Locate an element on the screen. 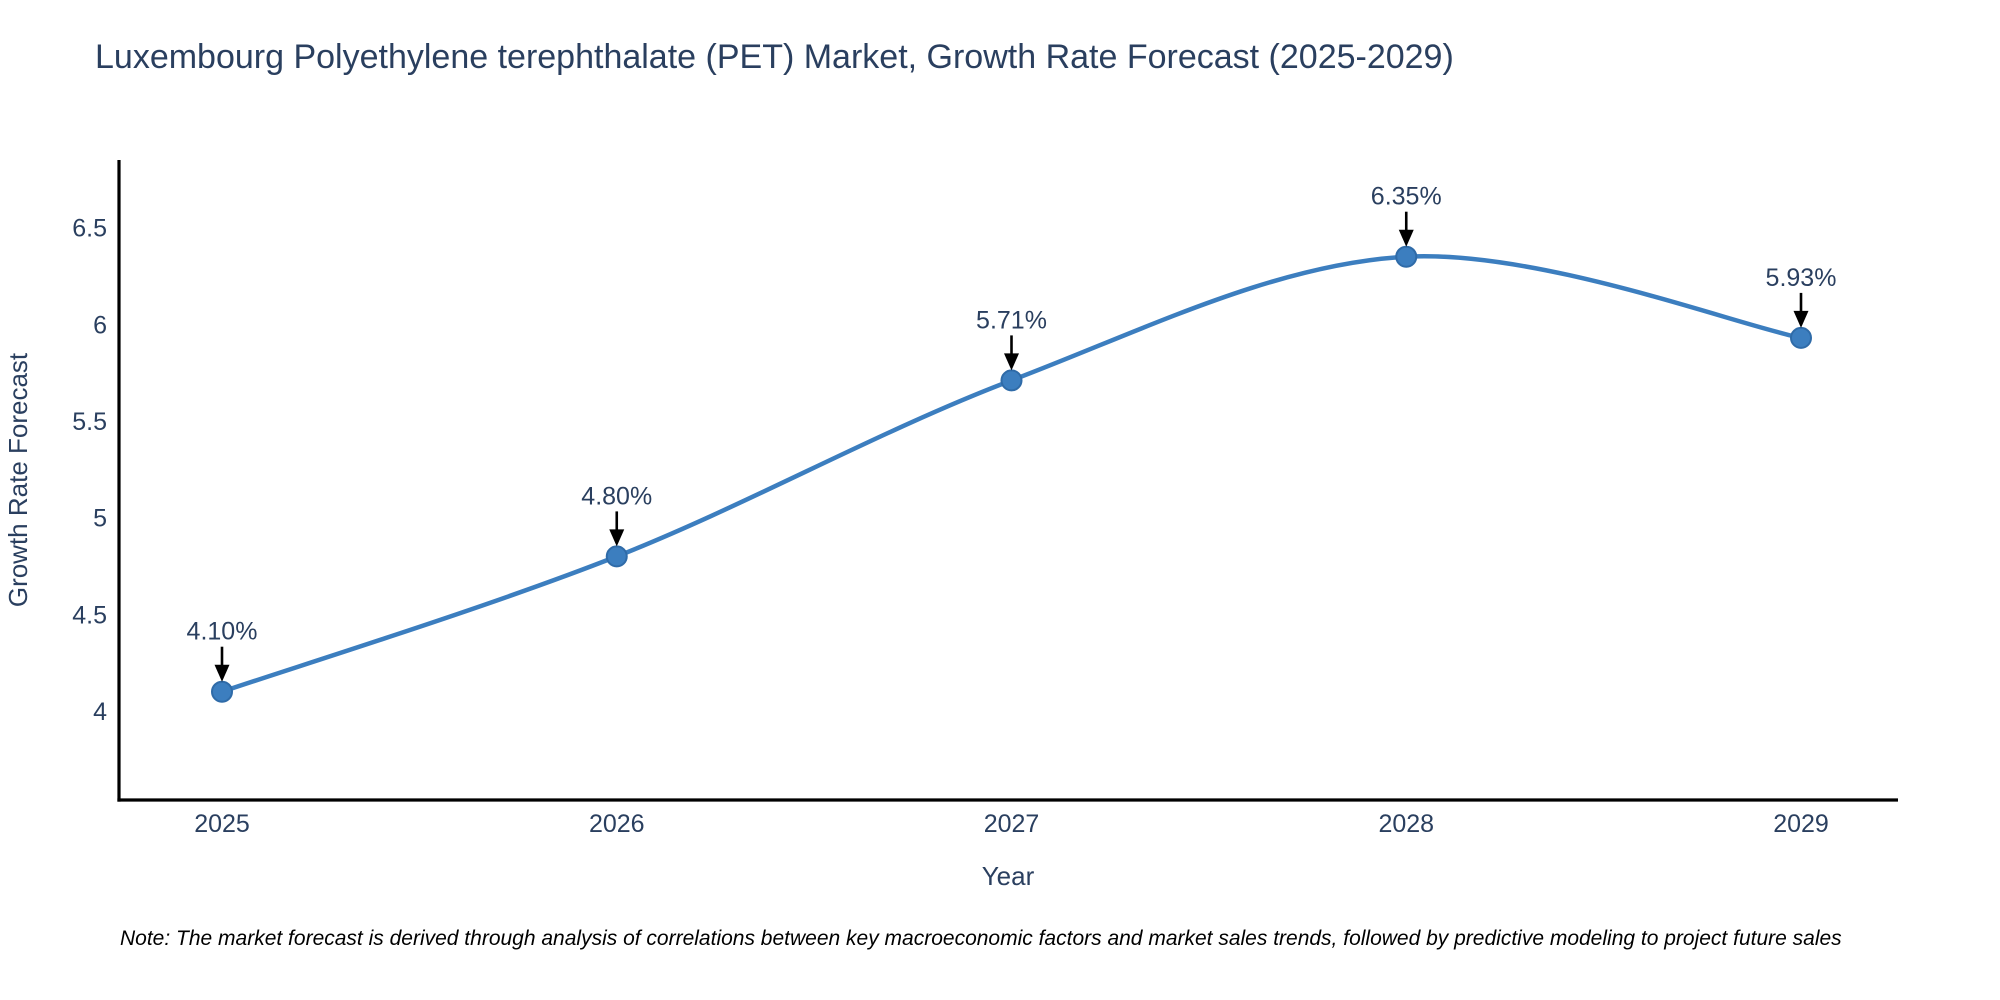  y-tick-label: 6.5 is located at coordinates (89, 229).